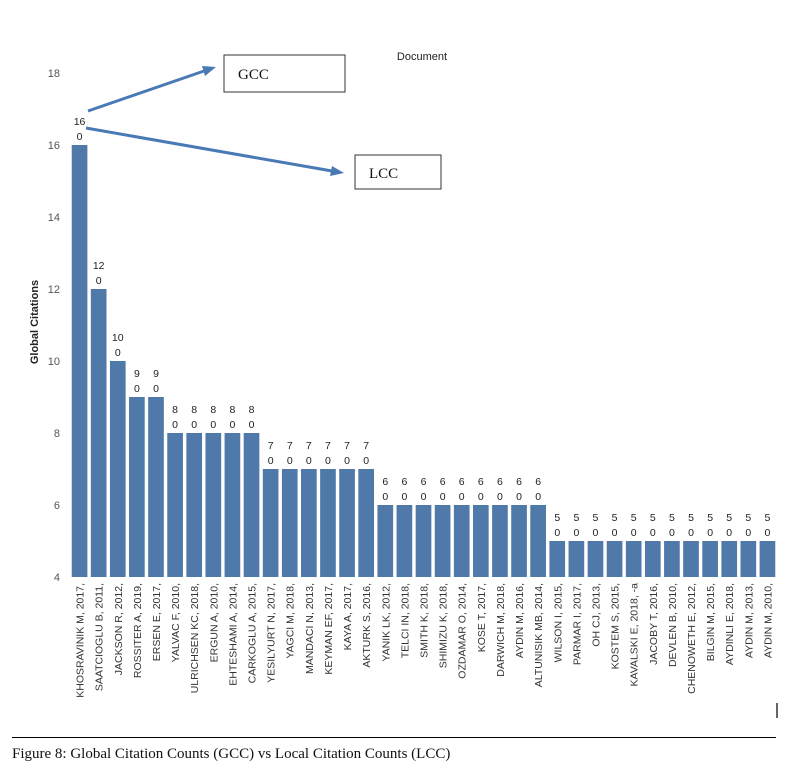  What do you see at coordinates (539, 635) in the screenshot?
I see `category-label: ALTUNISIK MB, 2014,` at bounding box center [539, 635].